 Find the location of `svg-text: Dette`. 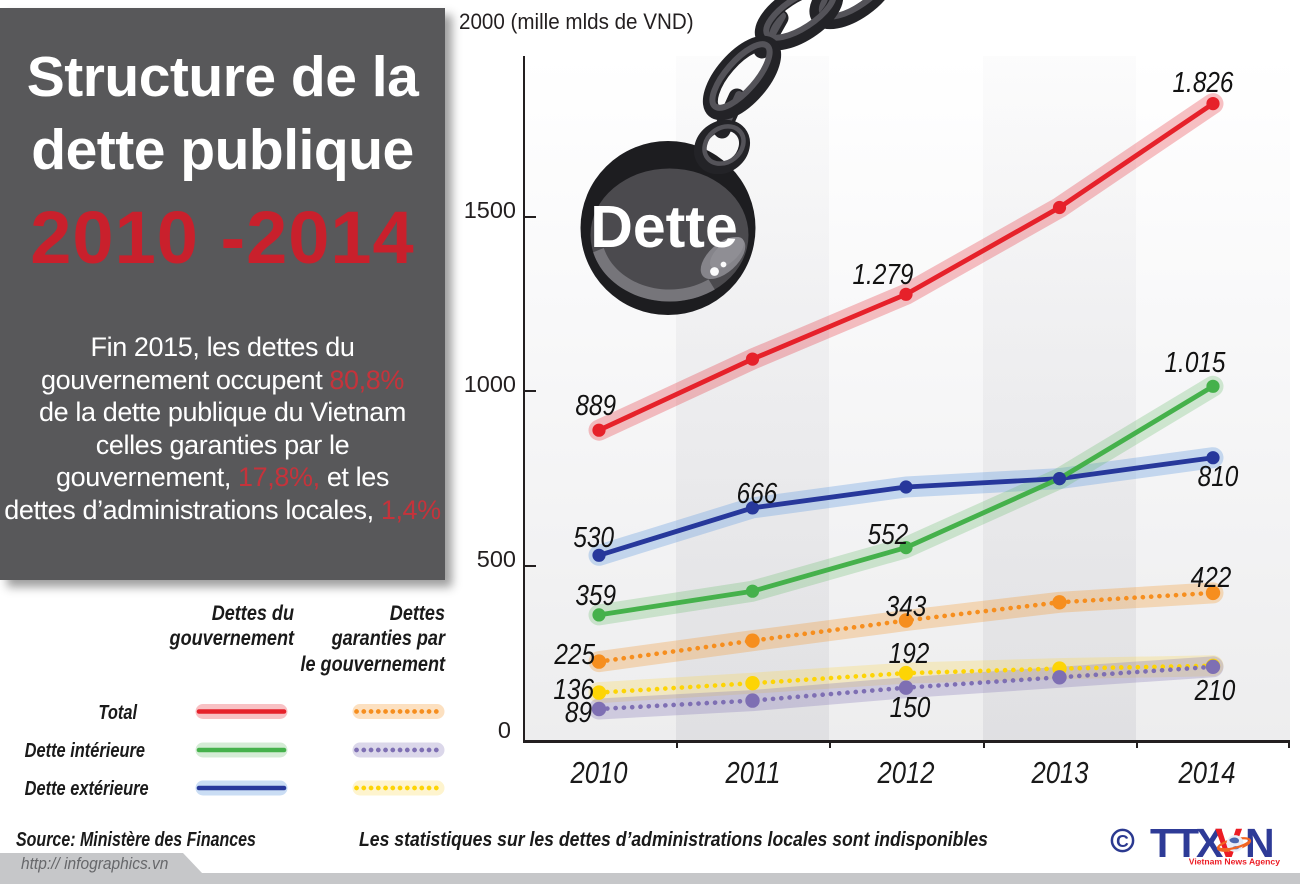

svg-text: Dette is located at coordinates (664, 227).